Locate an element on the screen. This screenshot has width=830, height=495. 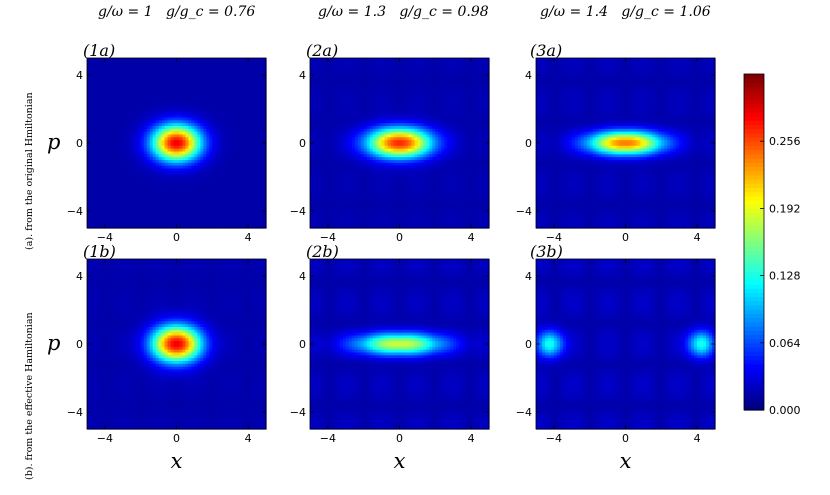
y-tick-label: −4 is located at coordinates (75, 211).